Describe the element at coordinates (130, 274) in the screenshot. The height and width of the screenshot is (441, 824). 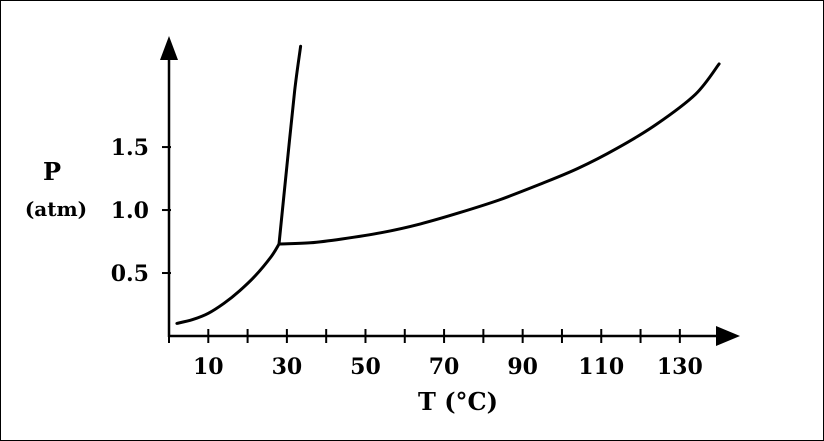
I see `y-tick-label: 0.5` at that location.